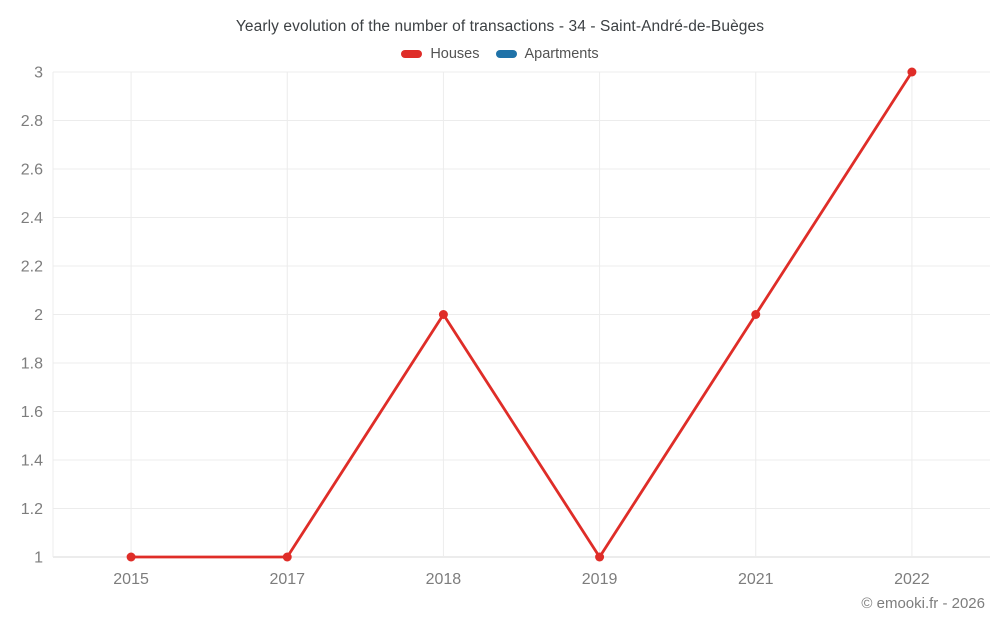 The width and height of the screenshot is (1000, 625). I want to click on y-tick-label: 3, so click(38, 73).